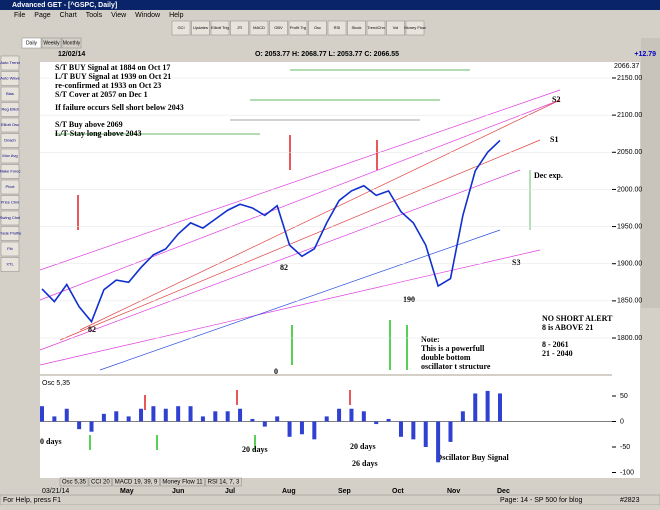 This screenshot has height=510, width=660. I want to click on toolbar-label: Elliott Trig, so click(220, 27).